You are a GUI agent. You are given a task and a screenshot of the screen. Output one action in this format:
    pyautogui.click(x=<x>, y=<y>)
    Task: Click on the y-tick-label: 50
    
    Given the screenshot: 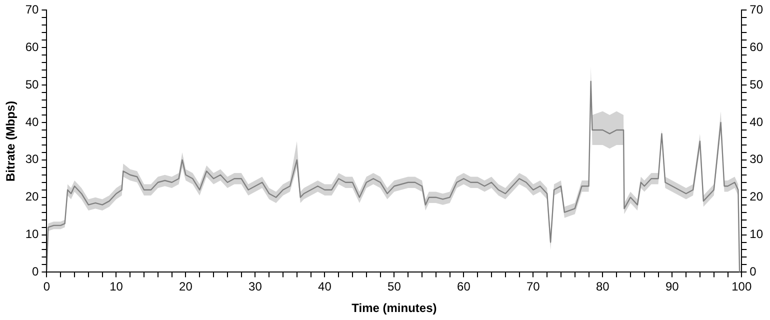 What is the action you would take?
    pyautogui.click(x=32, y=84)
    